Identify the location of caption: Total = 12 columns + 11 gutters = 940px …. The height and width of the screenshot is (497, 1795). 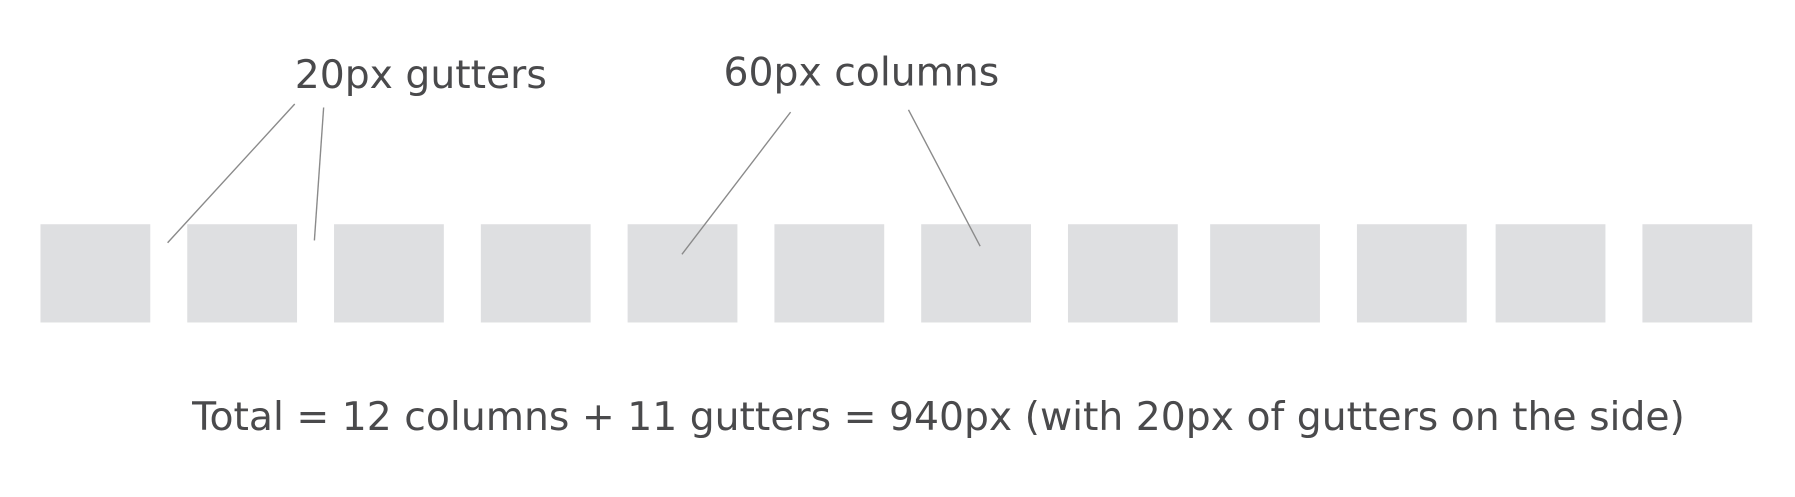
(938, 417).